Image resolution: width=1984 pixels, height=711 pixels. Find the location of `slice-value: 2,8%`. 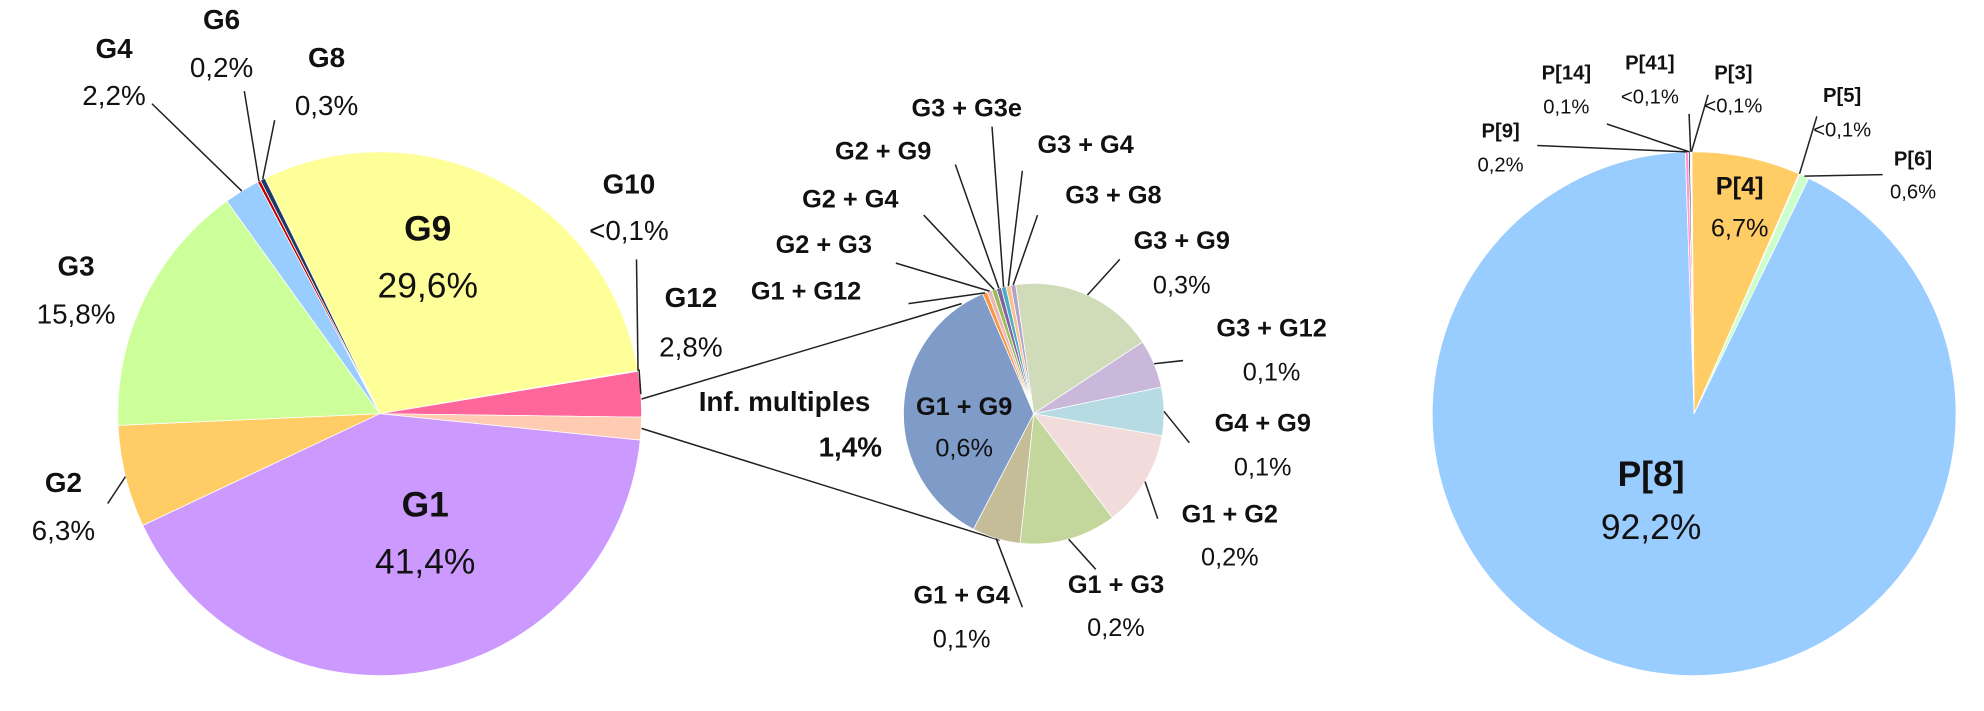

slice-value: 2,8% is located at coordinates (690, 347).